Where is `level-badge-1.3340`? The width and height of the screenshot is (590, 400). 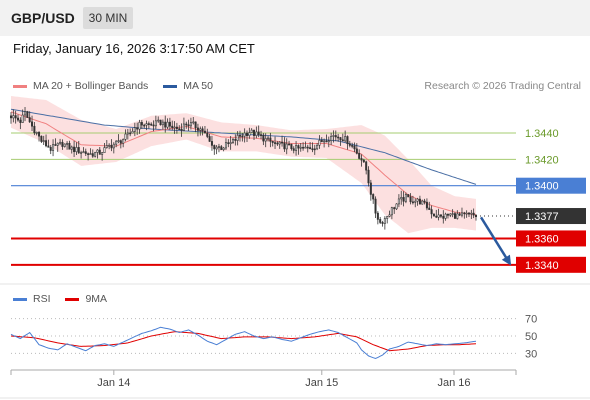 level-badge-1.3340 is located at coordinates (551, 264).